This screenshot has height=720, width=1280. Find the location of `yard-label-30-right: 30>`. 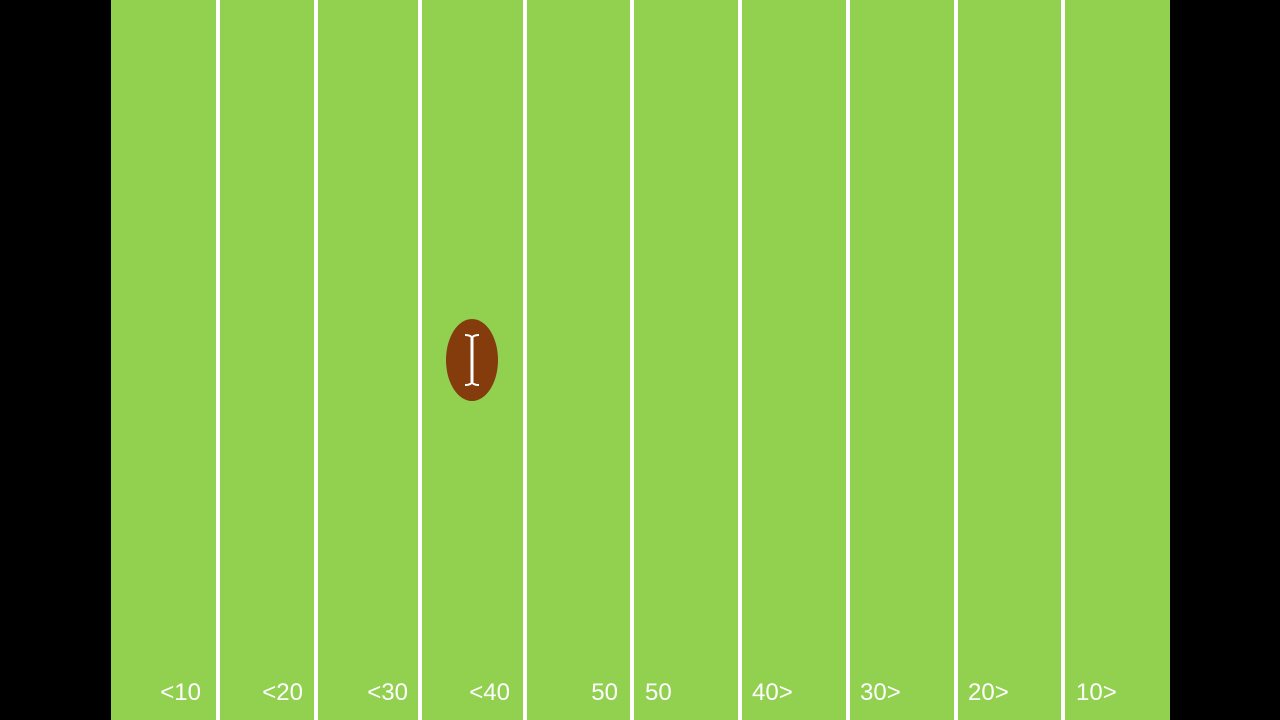

yard-label-30-right: 30> is located at coordinates (880, 692).